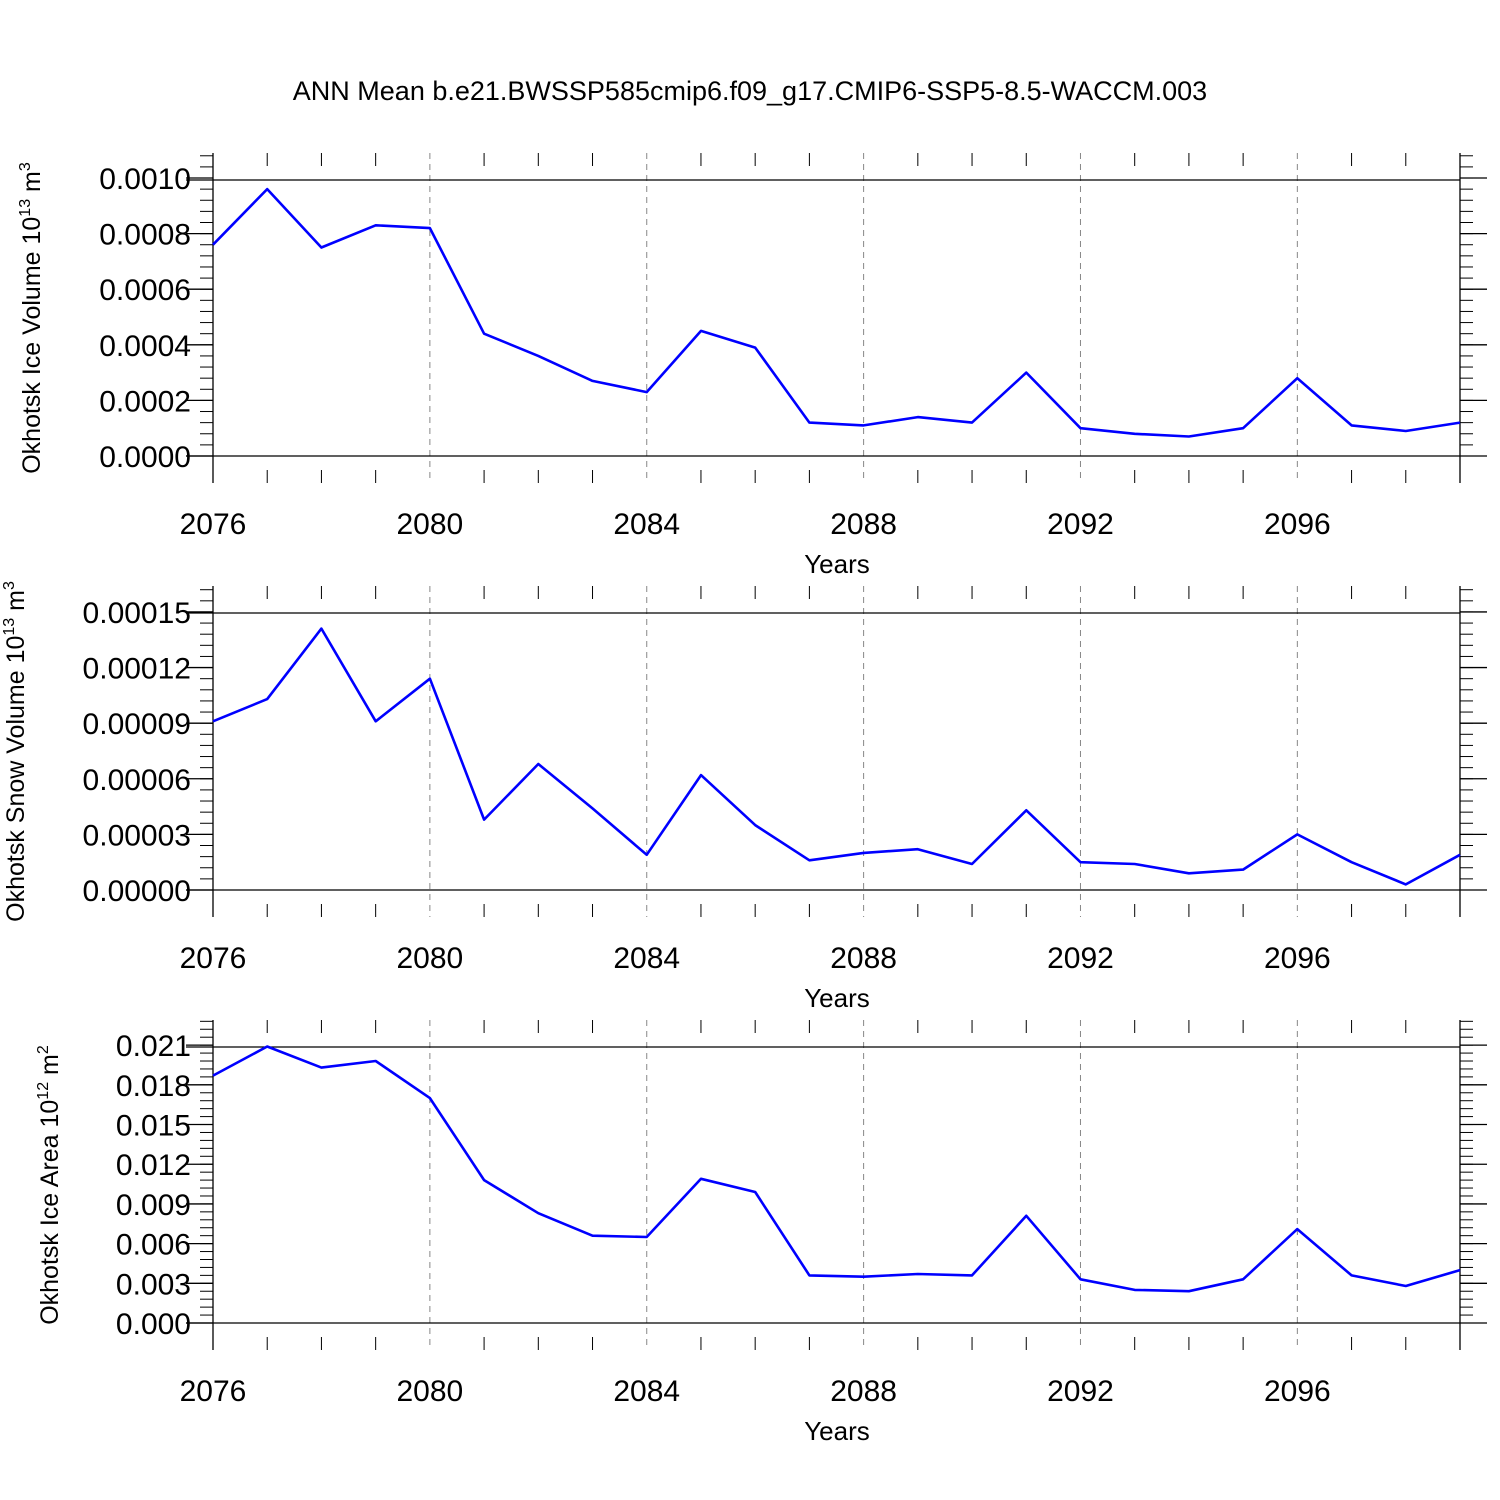 This screenshot has width=1500, height=1500. Describe the element at coordinates (137, 613) in the screenshot. I see `y-tick-label: 0.00015` at that location.